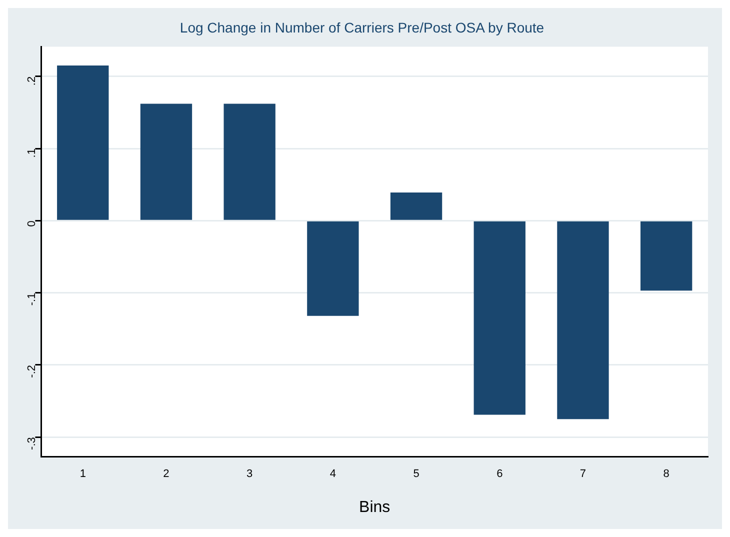 The height and width of the screenshot is (537, 730). What do you see at coordinates (666, 474) in the screenshot?
I see `x-tick-label: 8` at bounding box center [666, 474].